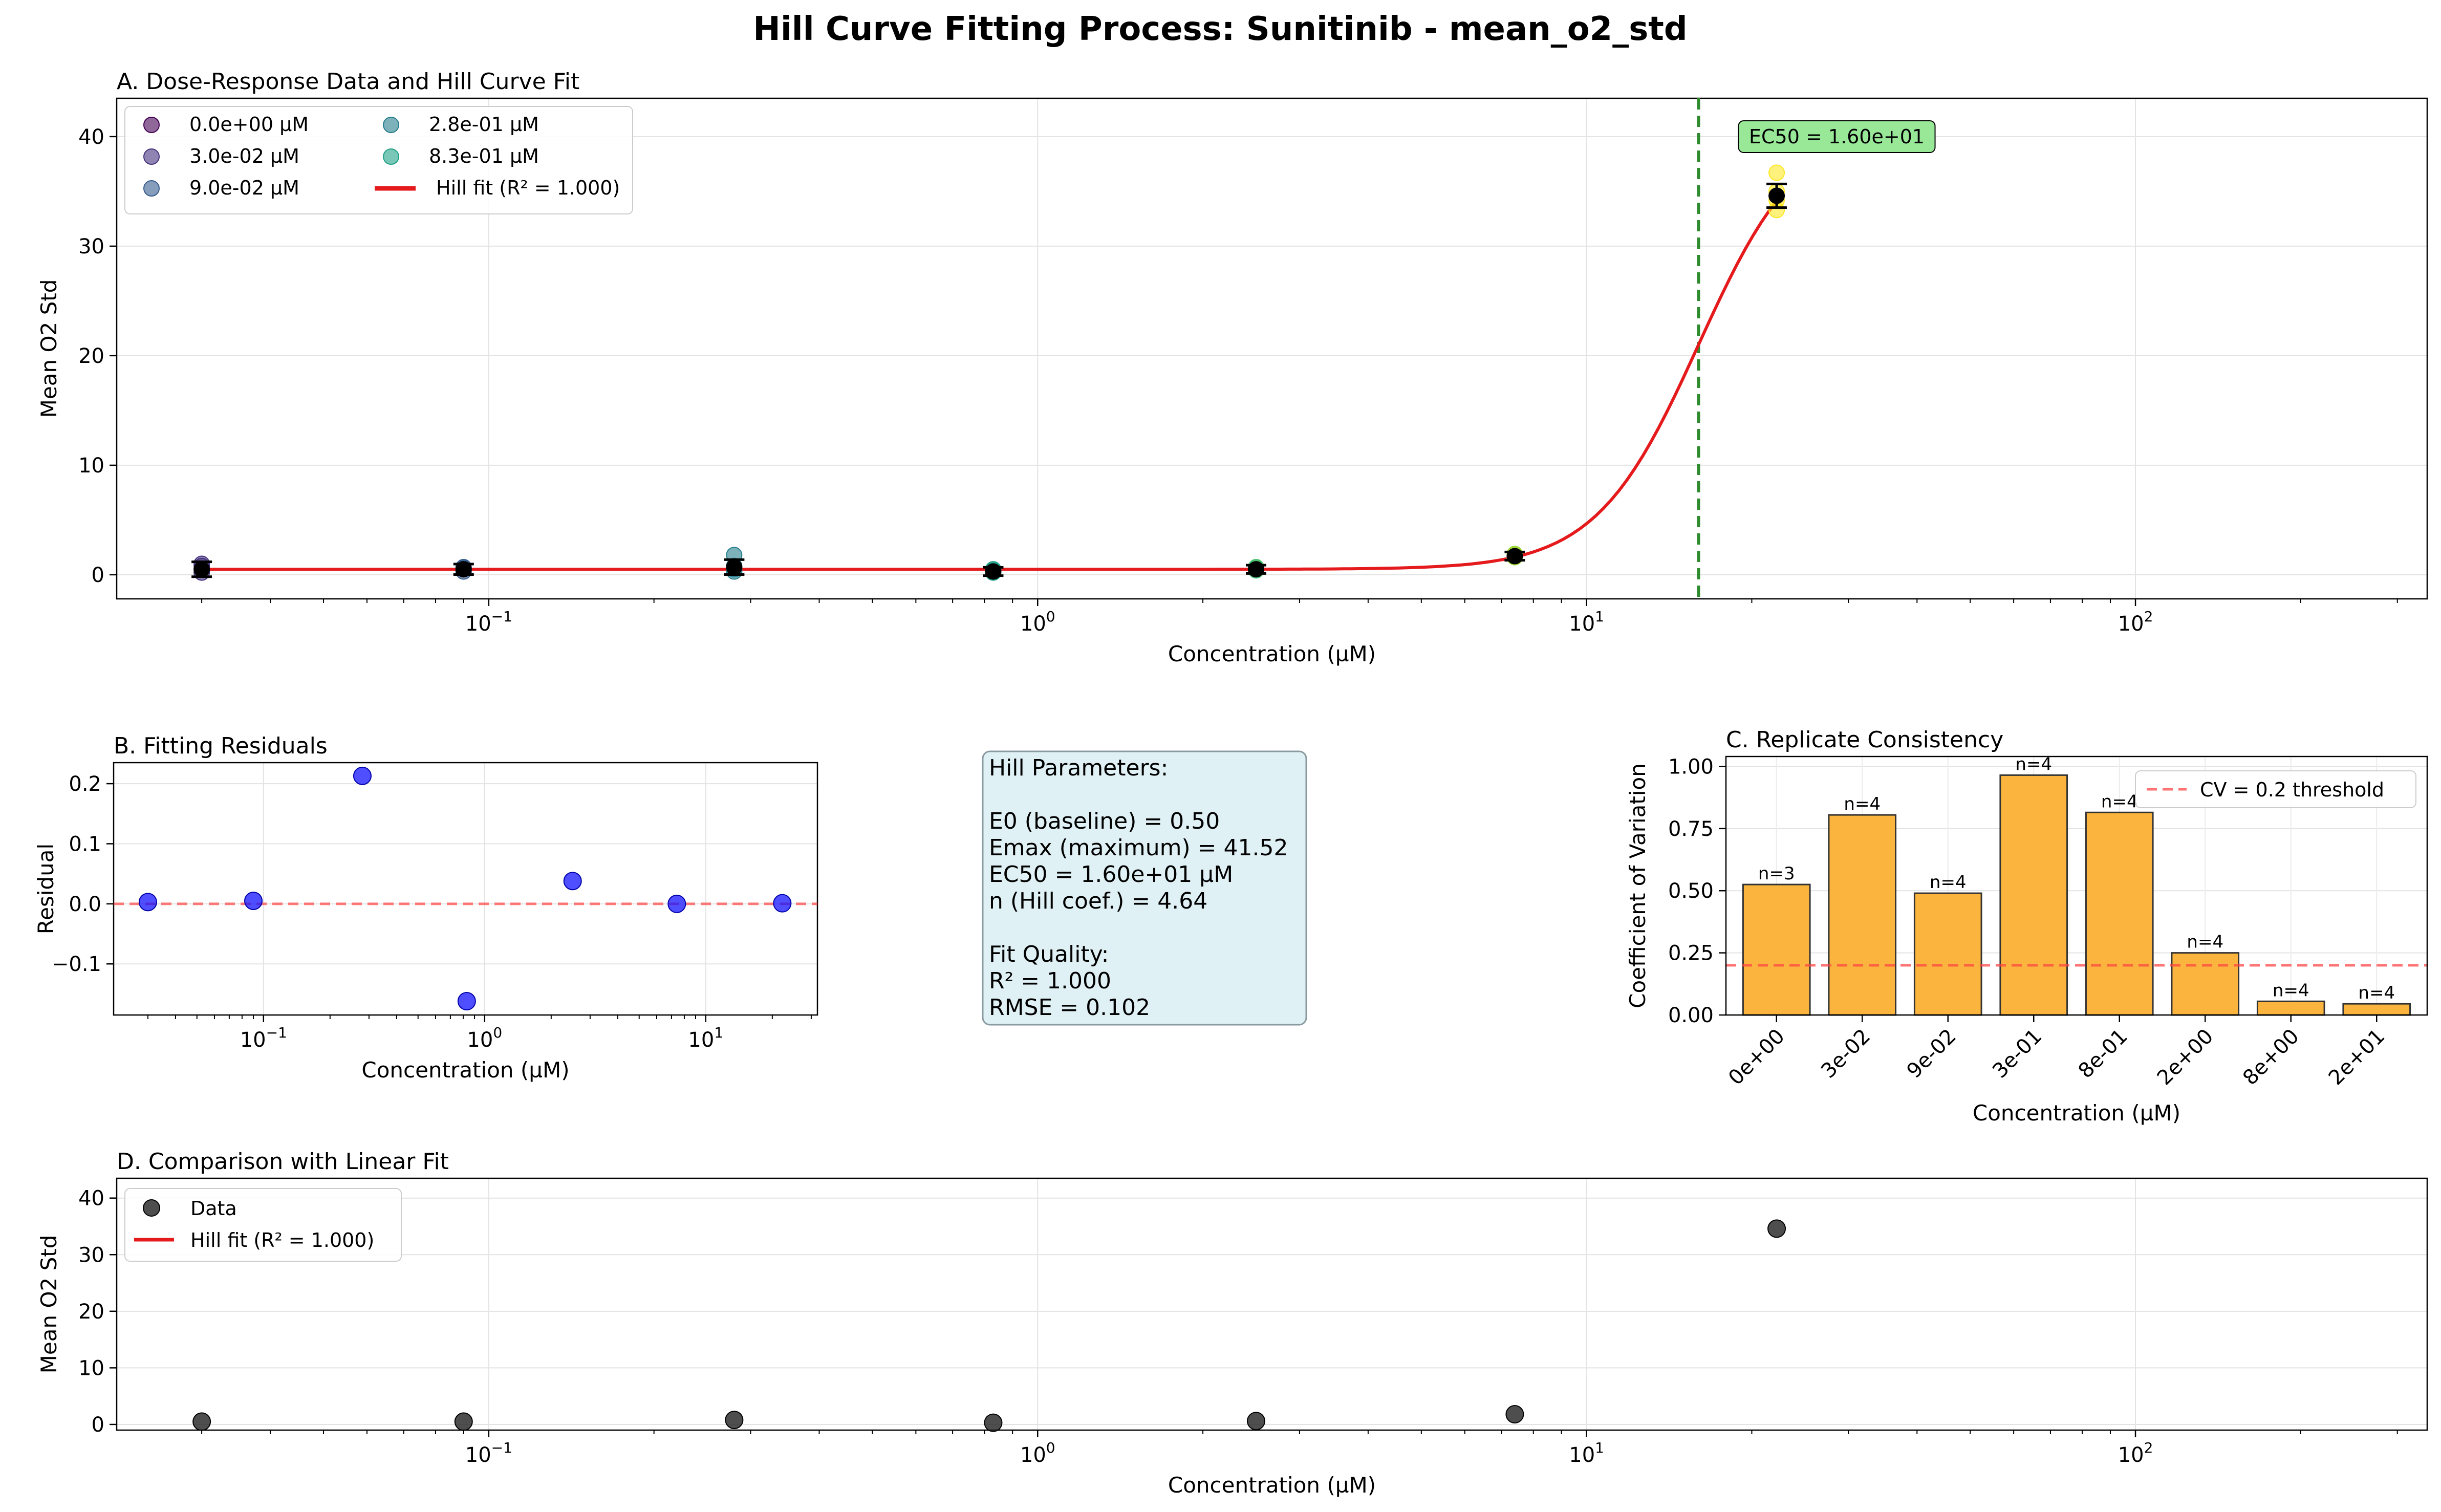 This screenshot has width=2441, height=1512. What do you see at coordinates (2357, 1057) in the screenshot?
I see `x-tick-label: 2e+01` at bounding box center [2357, 1057].